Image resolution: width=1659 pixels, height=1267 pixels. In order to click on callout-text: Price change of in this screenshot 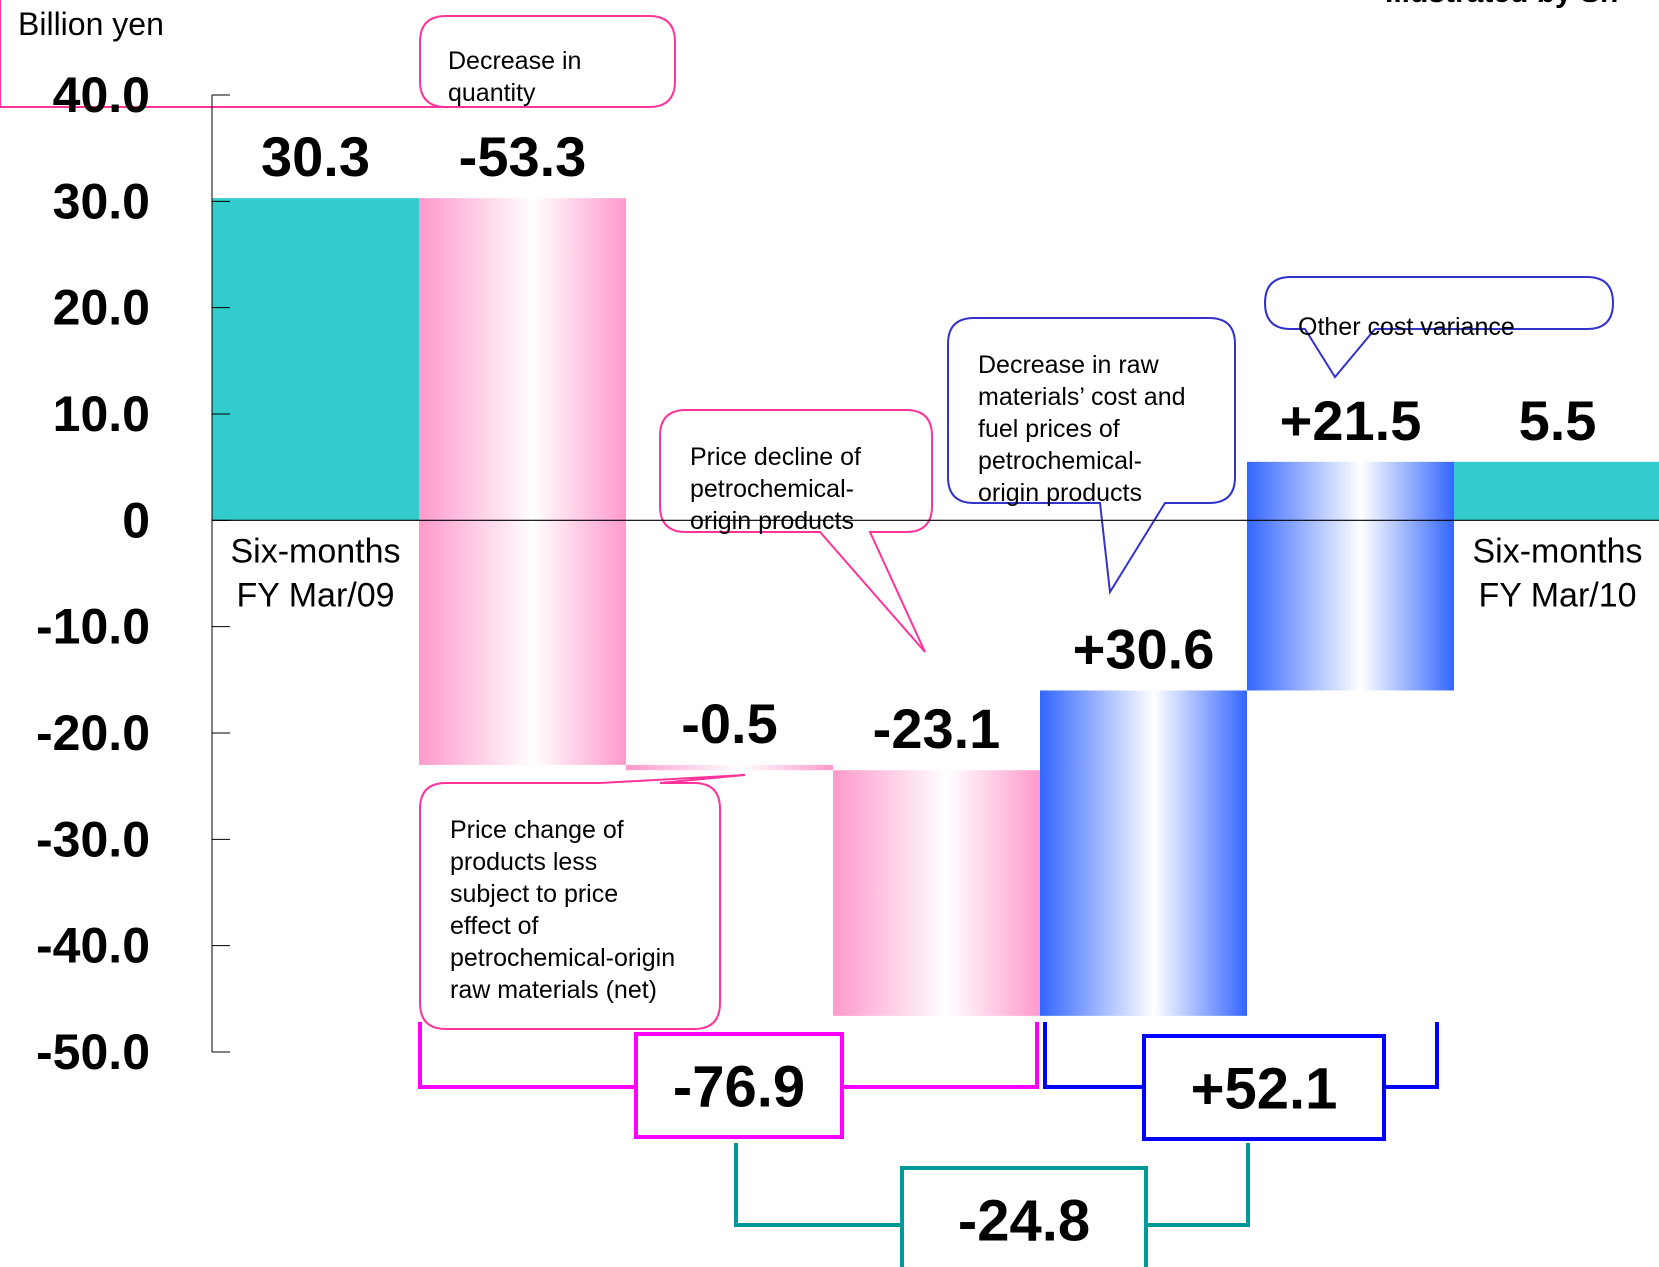, I will do `click(537, 830)`.